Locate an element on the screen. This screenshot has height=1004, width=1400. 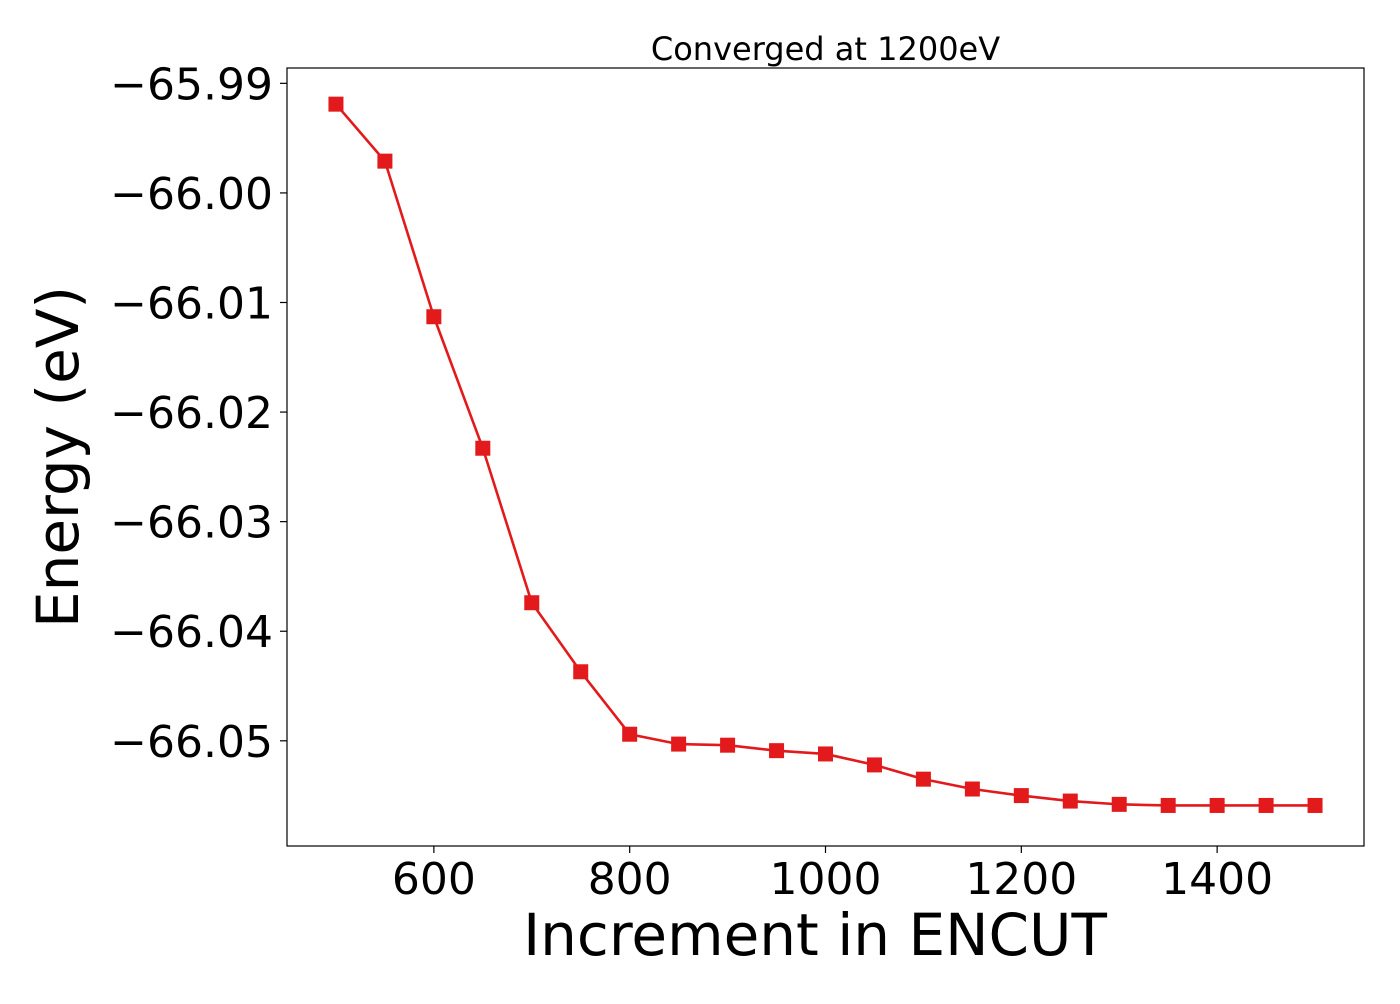
x-tick-label: 1000 is located at coordinates (826, 879).